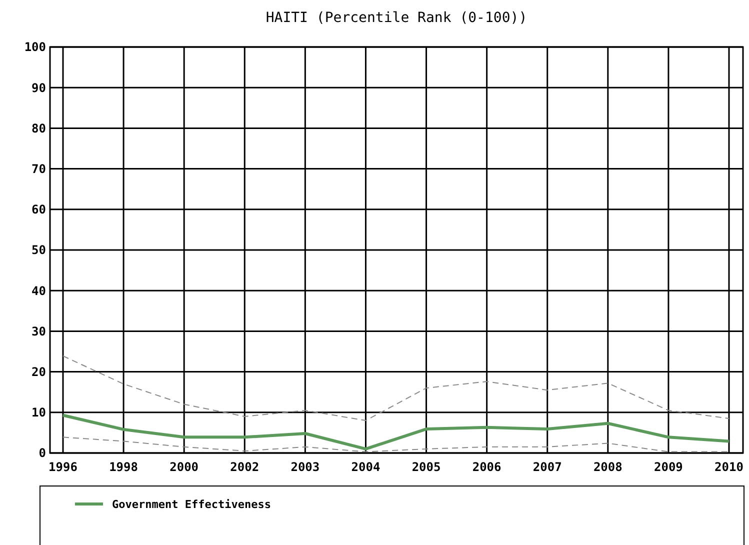 The height and width of the screenshot is (545, 749). Describe the element at coordinates (42, 453) in the screenshot. I see `y-tick-label: 0` at that location.